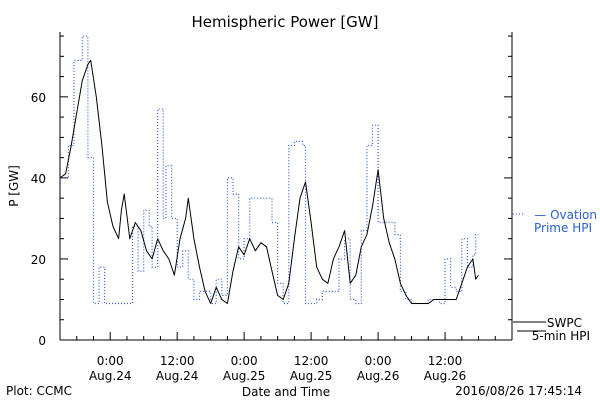 The image size is (600, 400). I want to click on legend-swpc-line1: SWPC, so click(564, 323).